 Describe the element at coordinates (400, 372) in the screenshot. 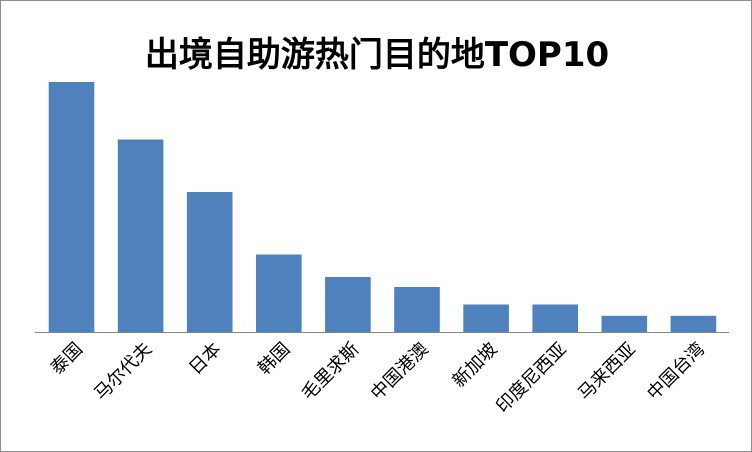

I see `category-label-6: 中国港澳` at that location.